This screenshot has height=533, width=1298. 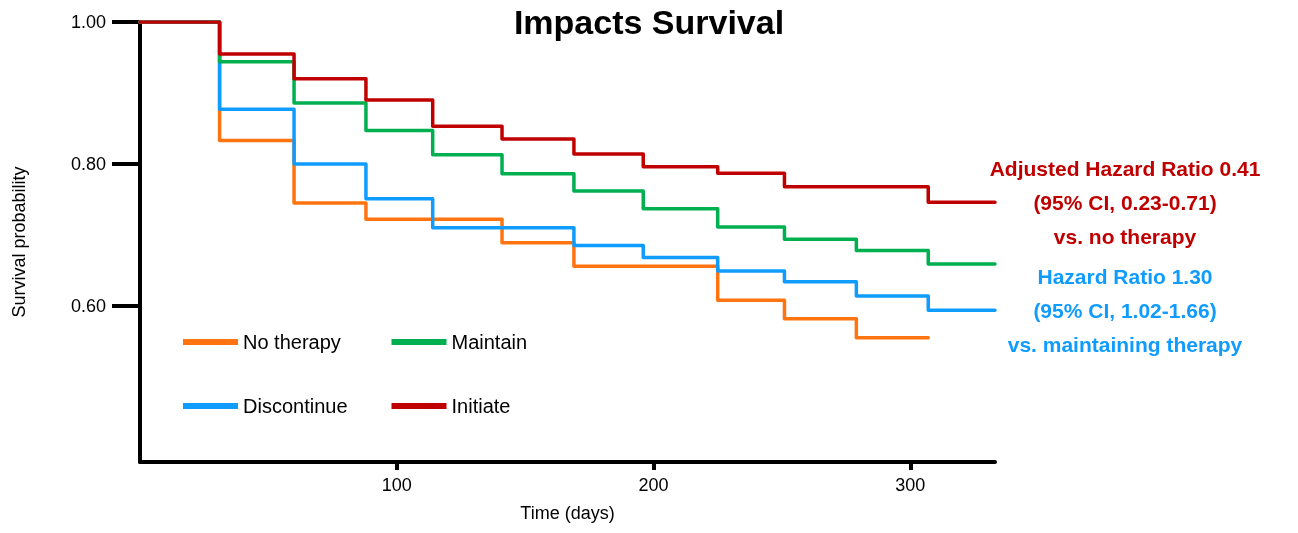 What do you see at coordinates (1125, 310) in the screenshot?
I see `annotation: Hazard Ratio 1.30 (95% CI, 1.02-1.66) vs. maintaining therapy` at bounding box center [1125, 310].